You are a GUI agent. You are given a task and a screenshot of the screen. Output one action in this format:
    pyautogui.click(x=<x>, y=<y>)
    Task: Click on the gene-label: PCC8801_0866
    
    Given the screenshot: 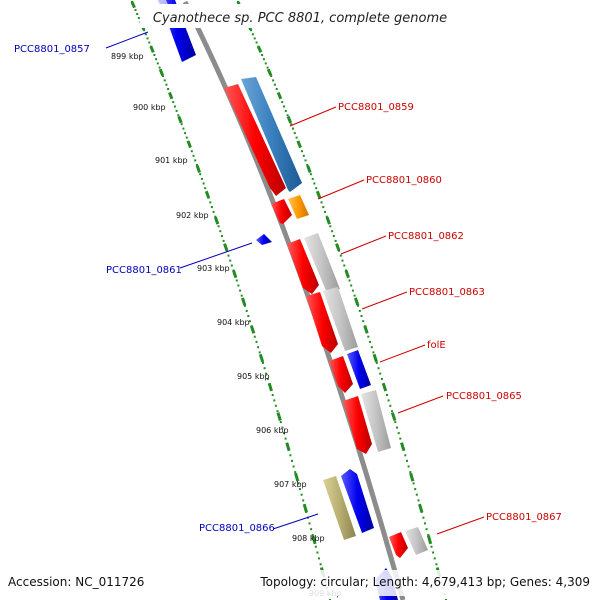 What is the action you would take?
    pyautogui.click(x=237, y=528)
    